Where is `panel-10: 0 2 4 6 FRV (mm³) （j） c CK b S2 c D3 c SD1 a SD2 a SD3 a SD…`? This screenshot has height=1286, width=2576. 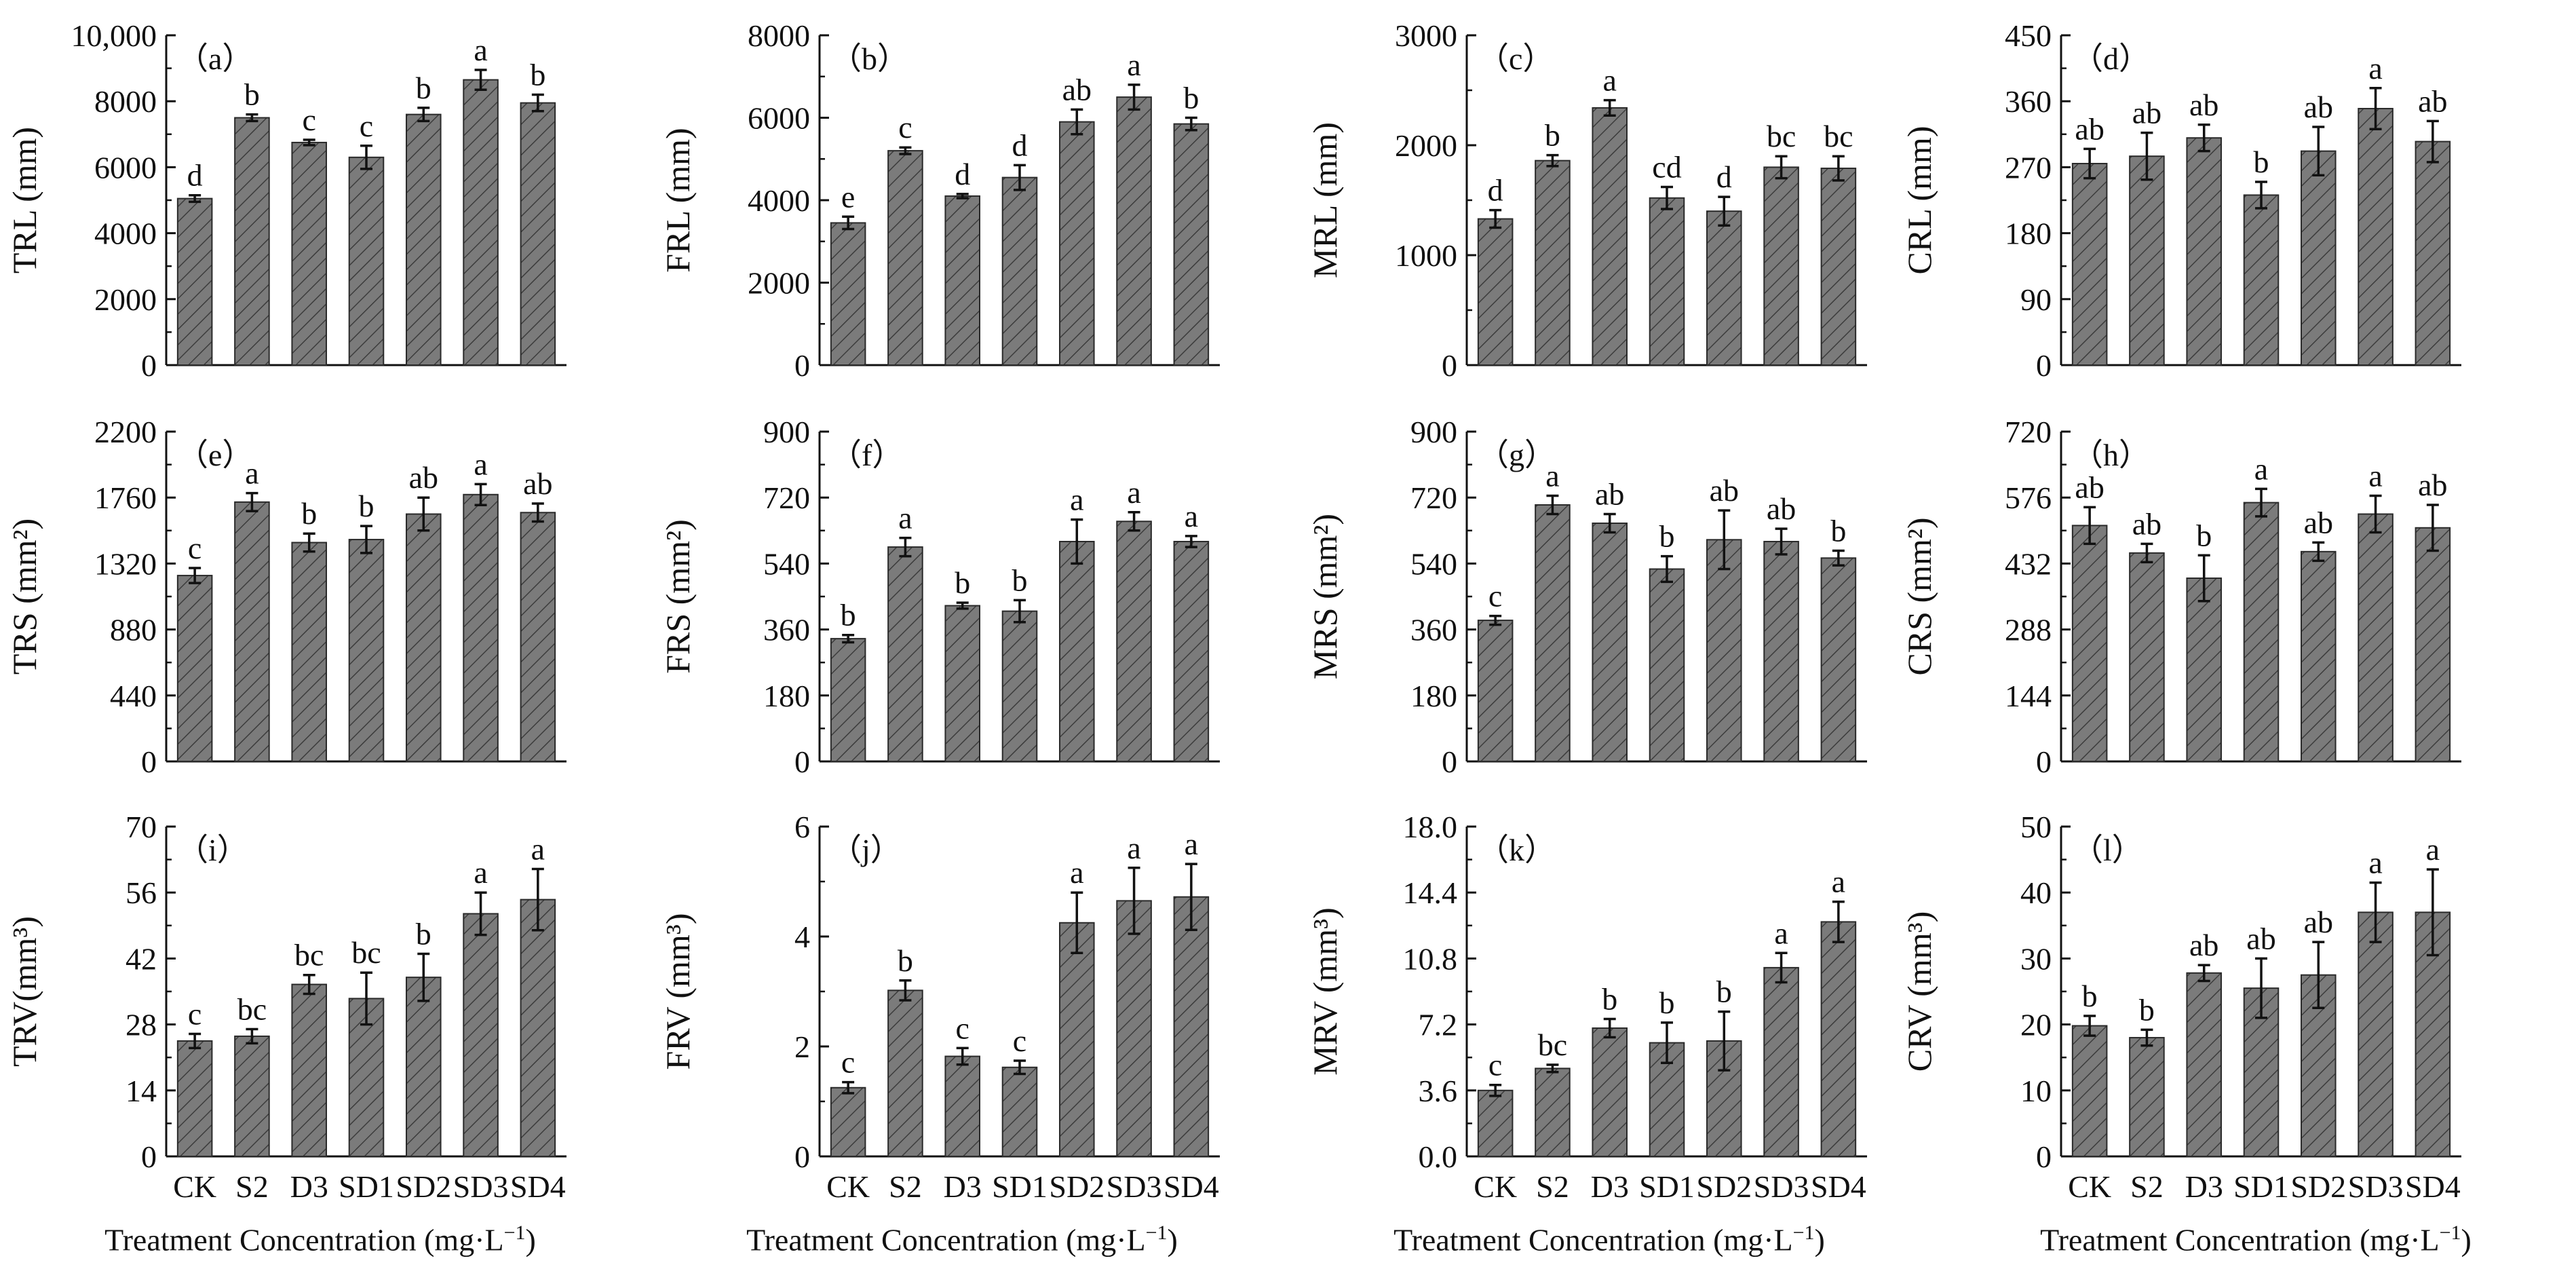
panel-10: 0 2 4 6 FRV (mm³) （j） c CK b S2 c D3 c SD1 a SD2 a SD3 a SD… is located at coordinates (939, 1007).